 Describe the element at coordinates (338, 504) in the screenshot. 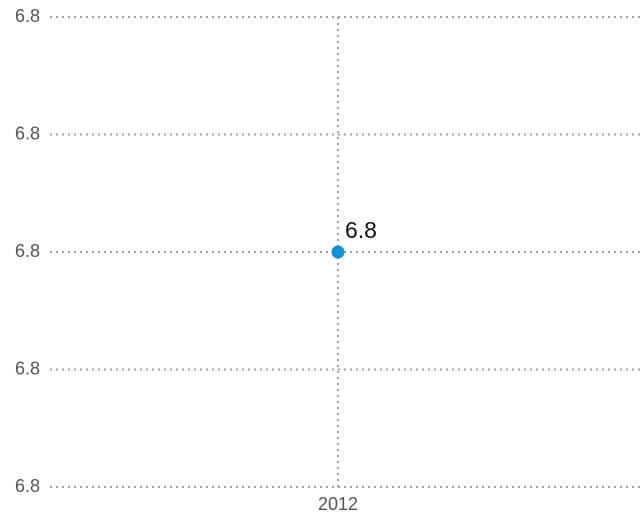

I see `x-tick-label: 2012` at that location.